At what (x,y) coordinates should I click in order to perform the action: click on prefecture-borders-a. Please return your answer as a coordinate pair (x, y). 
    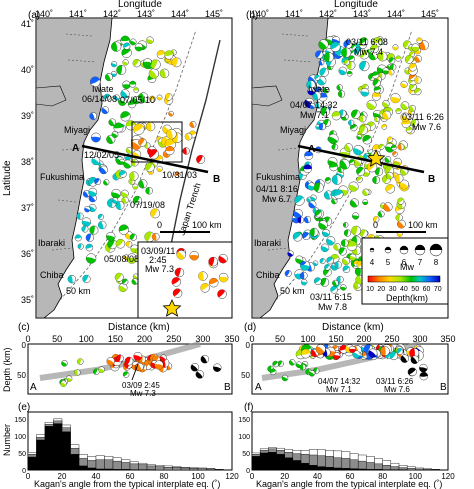
    Looking at the image, I should click on (74, 142).